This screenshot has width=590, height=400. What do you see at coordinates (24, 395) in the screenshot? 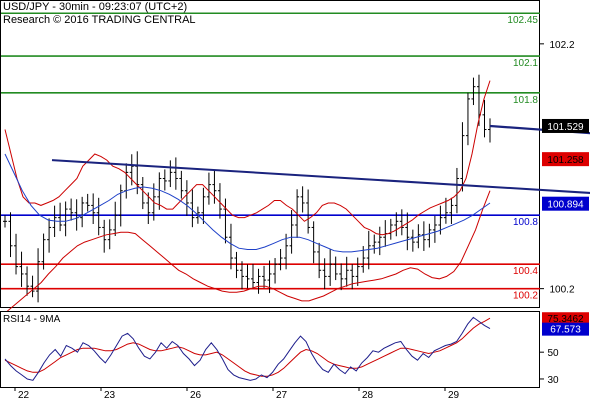
I see `x-tick-label: 22` at bounding box center [24, 395].